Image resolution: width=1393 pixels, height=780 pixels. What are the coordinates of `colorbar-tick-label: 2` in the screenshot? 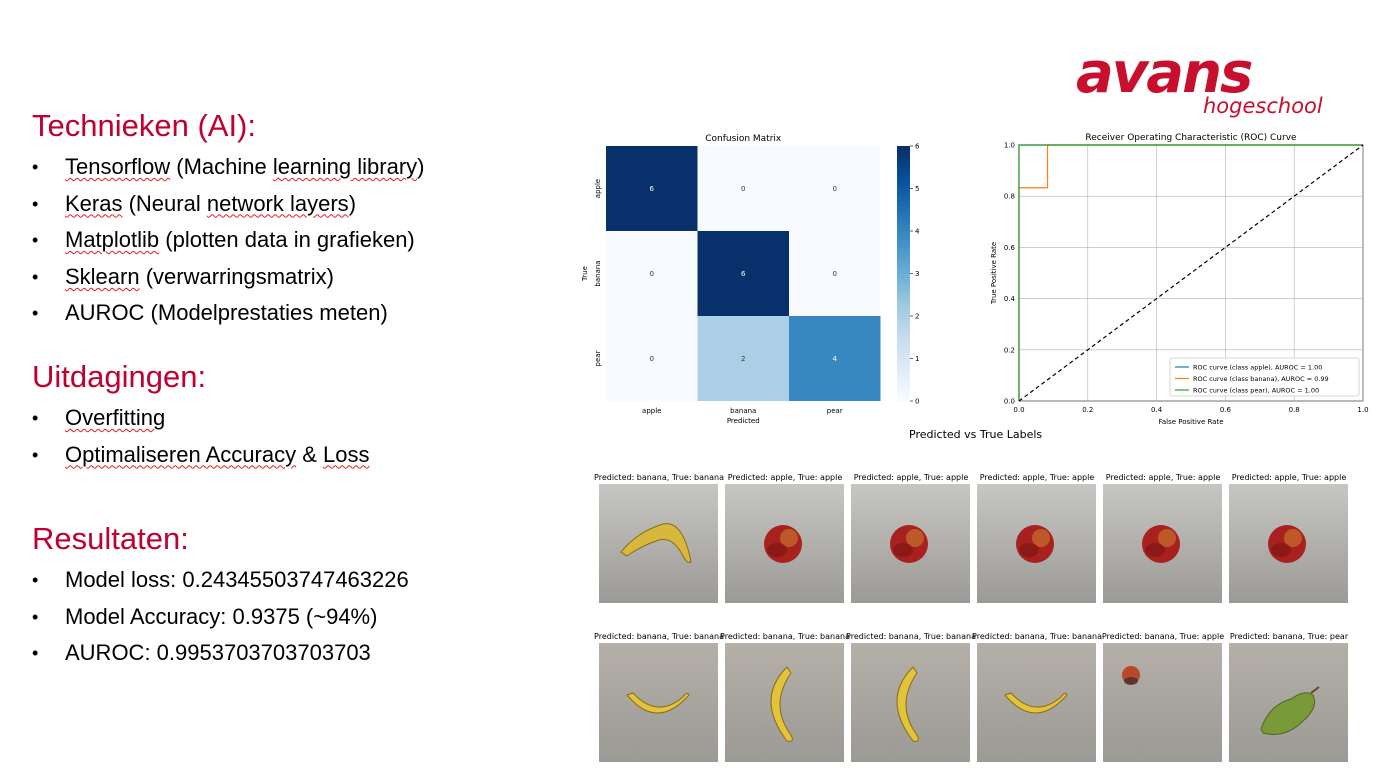 It's located at (917, 317).